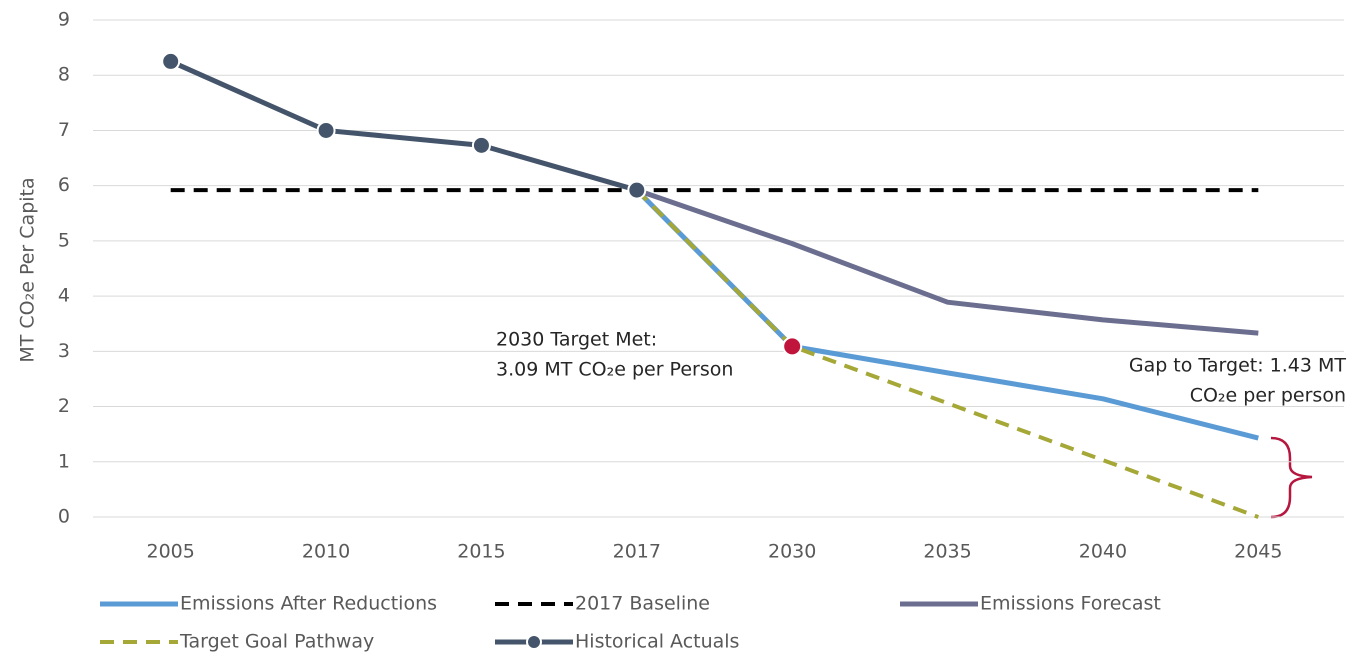 The width and height of the screenshot is (1361, 656). I want to click on y-tick-label: 2, so click(64, 406).